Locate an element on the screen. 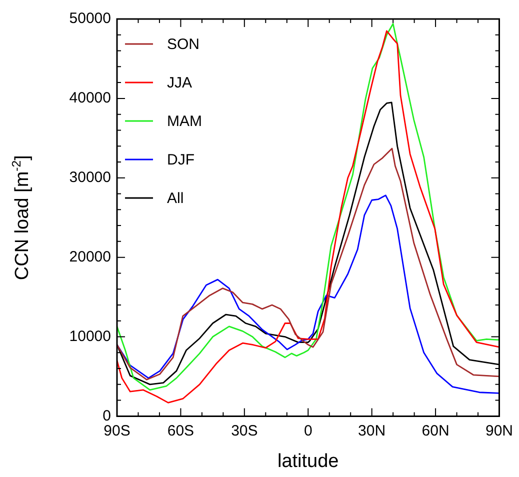  x-axis-title: latitude is located at coordinates (308, 461).